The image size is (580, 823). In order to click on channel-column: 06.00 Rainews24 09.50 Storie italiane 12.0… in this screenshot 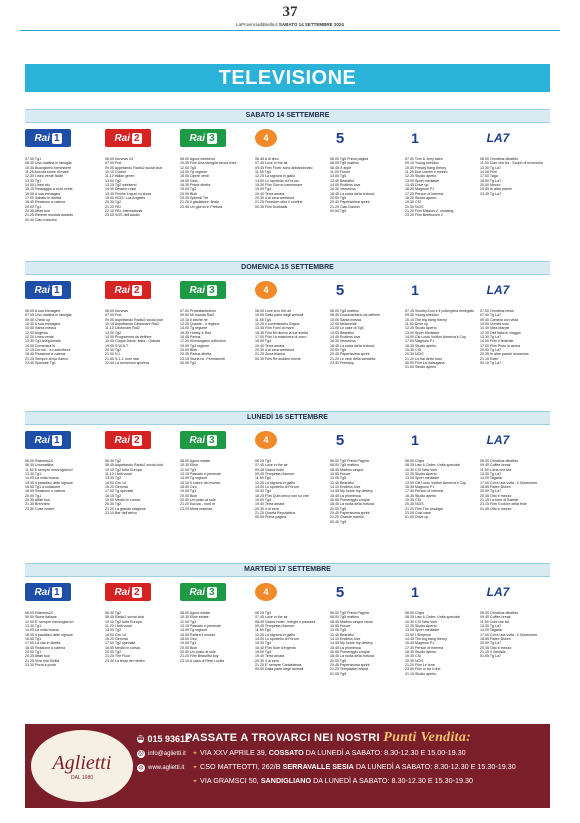, I will do `click(61, 639)`.